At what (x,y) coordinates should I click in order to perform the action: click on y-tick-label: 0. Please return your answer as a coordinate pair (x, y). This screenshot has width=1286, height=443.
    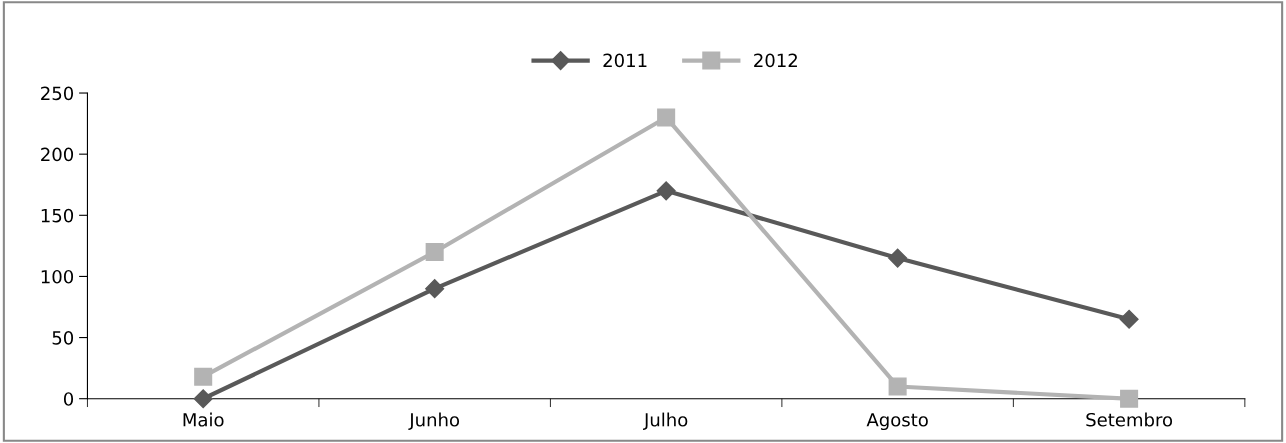
    Looking at the image, I should click on (68, 399).